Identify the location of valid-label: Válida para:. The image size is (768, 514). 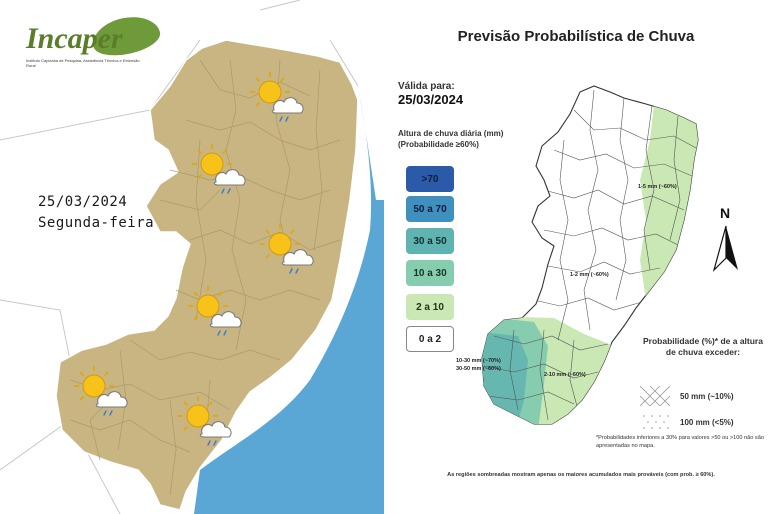
(426, 86).